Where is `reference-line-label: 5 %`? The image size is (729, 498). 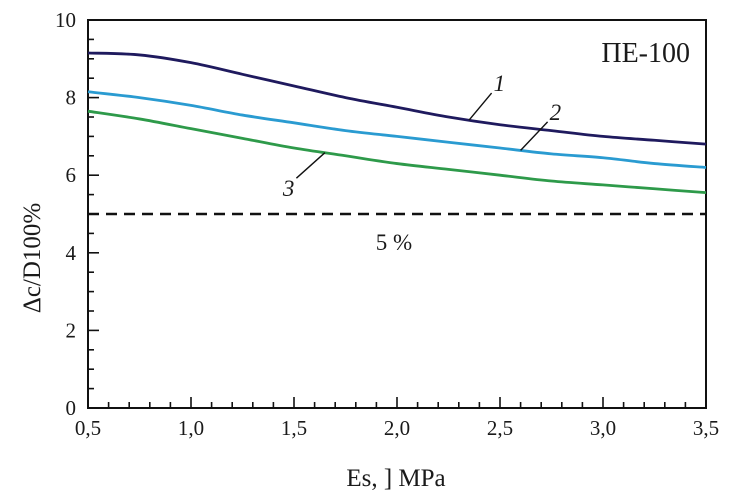
reference-line-label: 5 % is located at coordinates (394, 242).